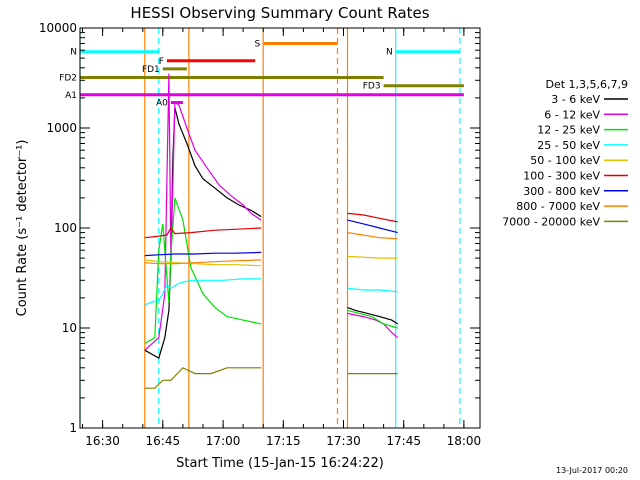 The image size is (640, 480). Describe the element at coordinates (568, 130) in the screenshot. I see `legend-label: 12 - 25 keV` at that location.